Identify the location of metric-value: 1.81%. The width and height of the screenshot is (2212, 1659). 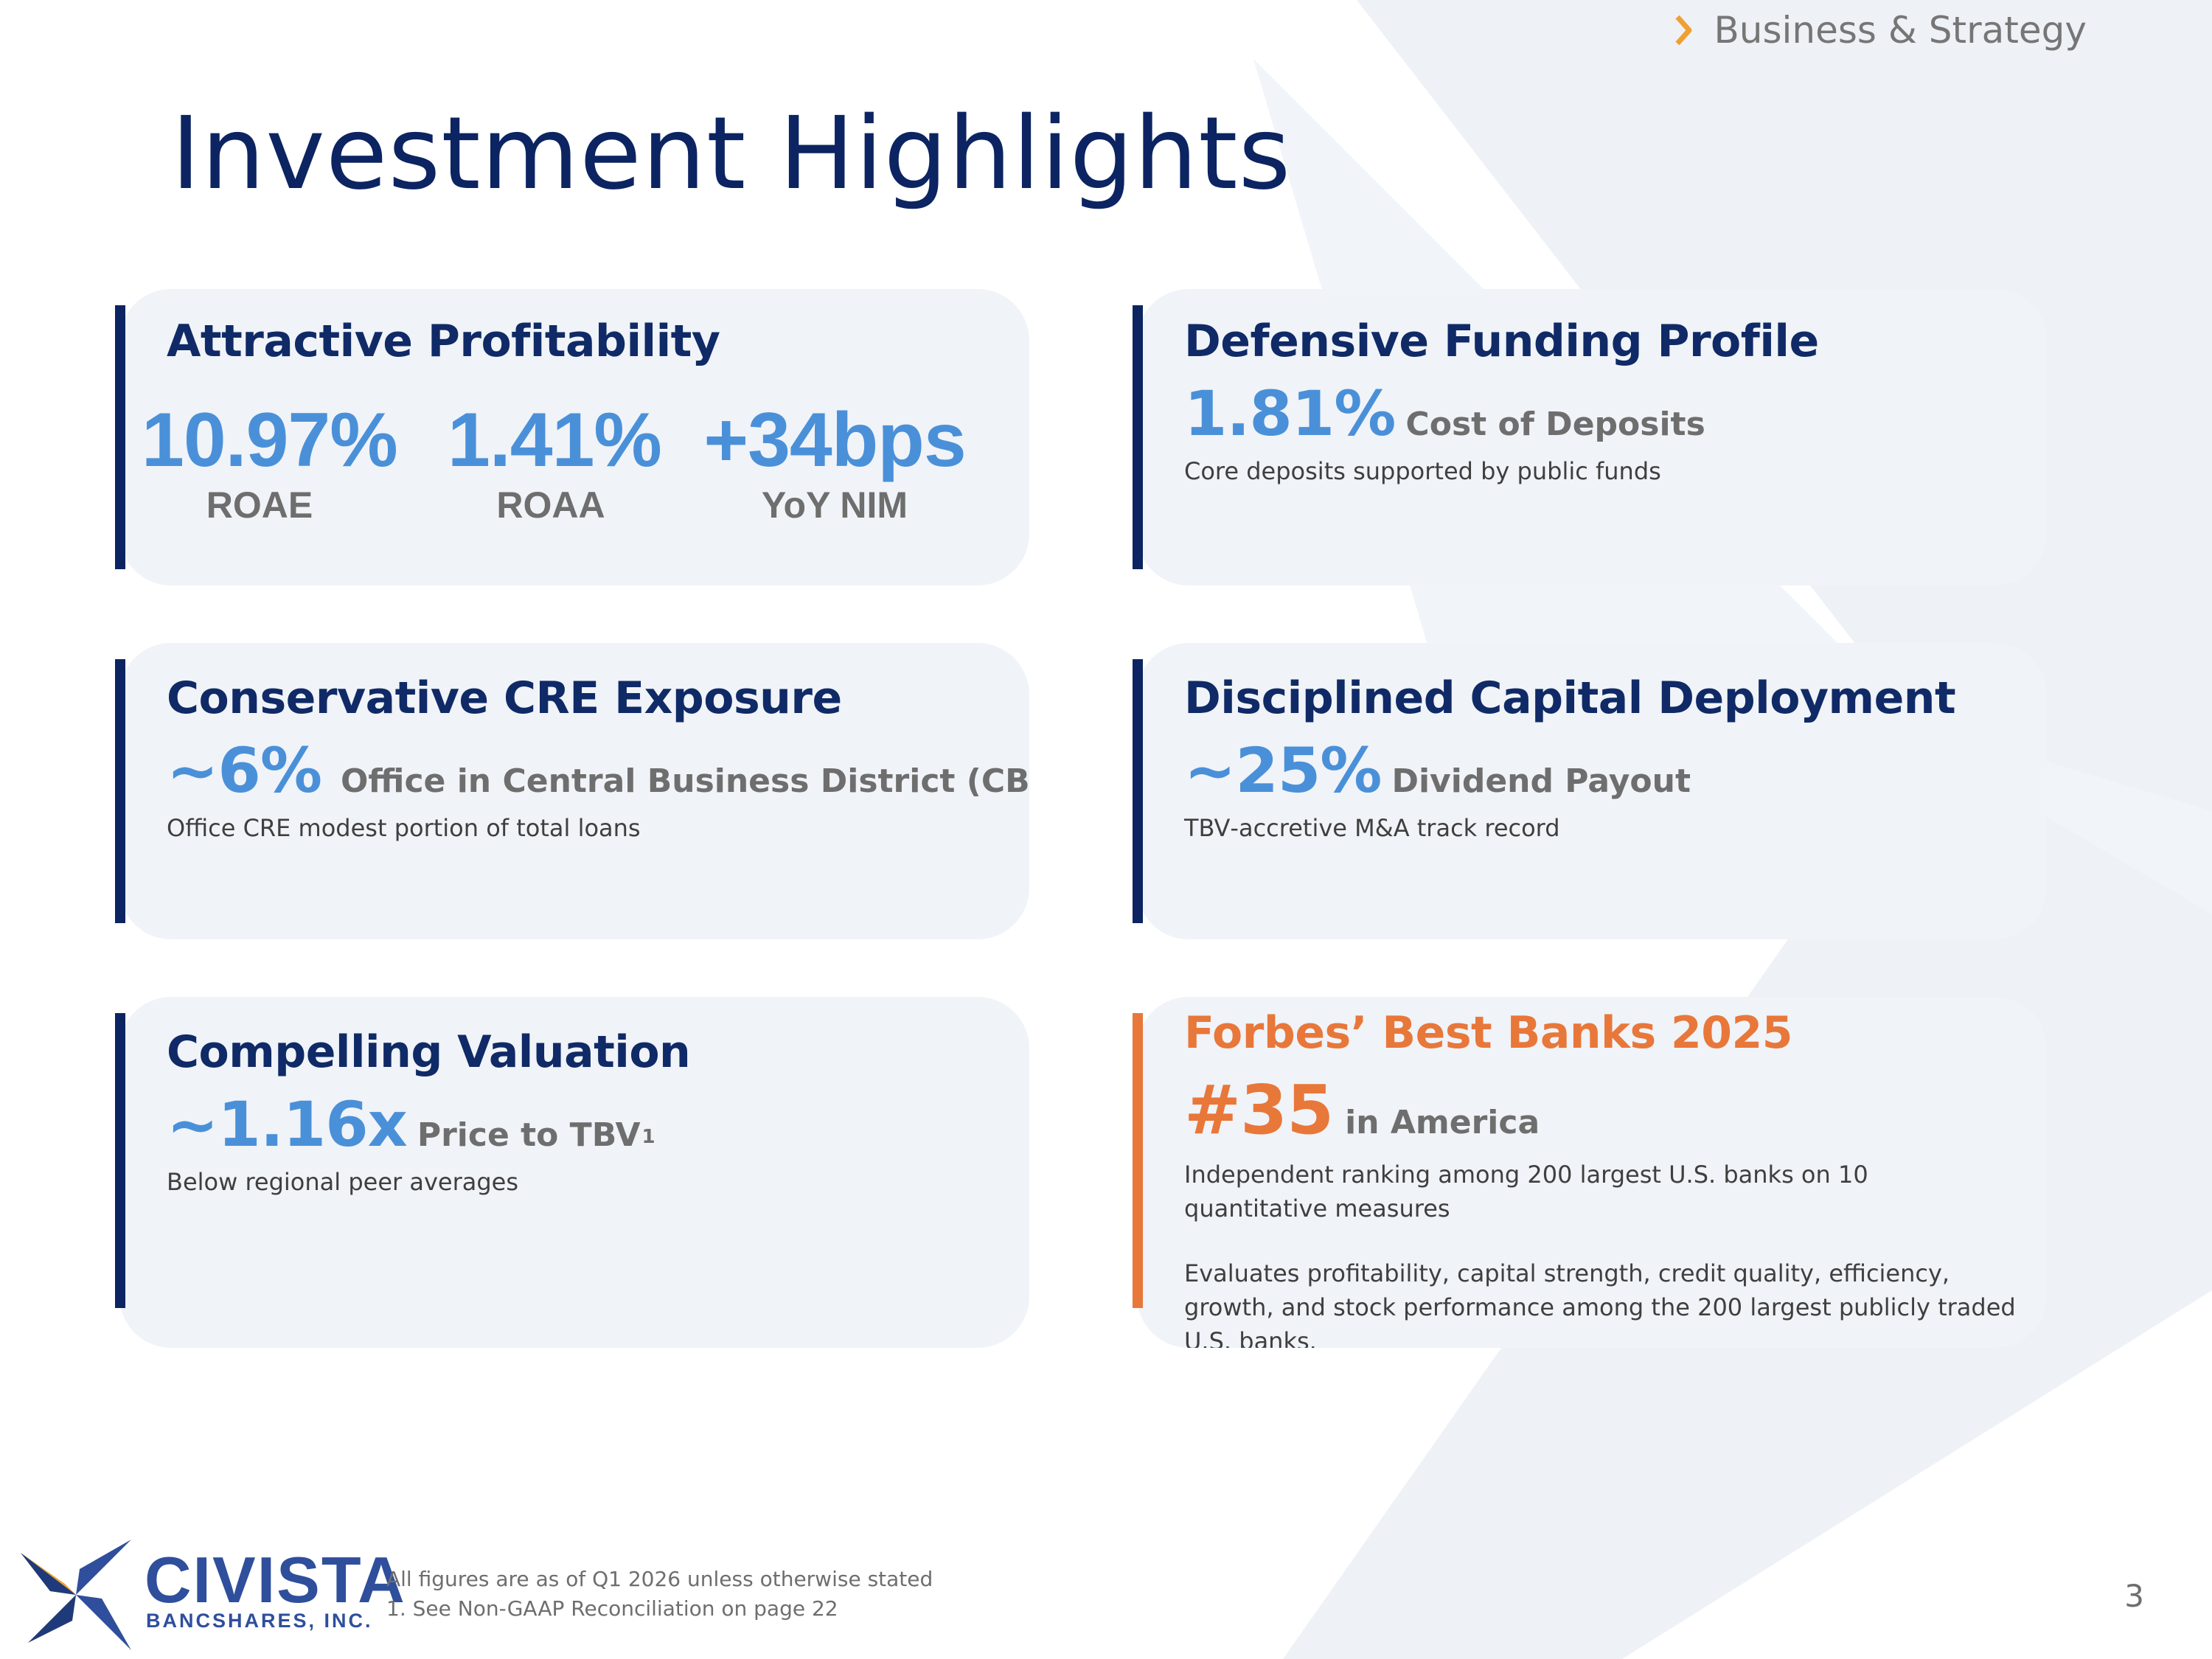
(1290, 414).